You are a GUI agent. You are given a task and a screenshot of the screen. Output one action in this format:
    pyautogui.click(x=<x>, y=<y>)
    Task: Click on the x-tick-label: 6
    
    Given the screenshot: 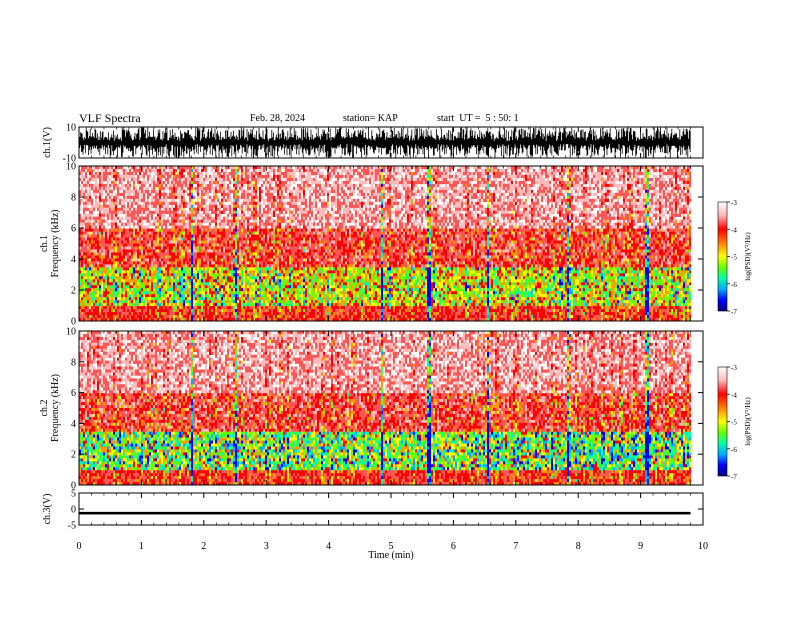 What is the action you would take?
    pyautogui.click(x=453, y=546)
    